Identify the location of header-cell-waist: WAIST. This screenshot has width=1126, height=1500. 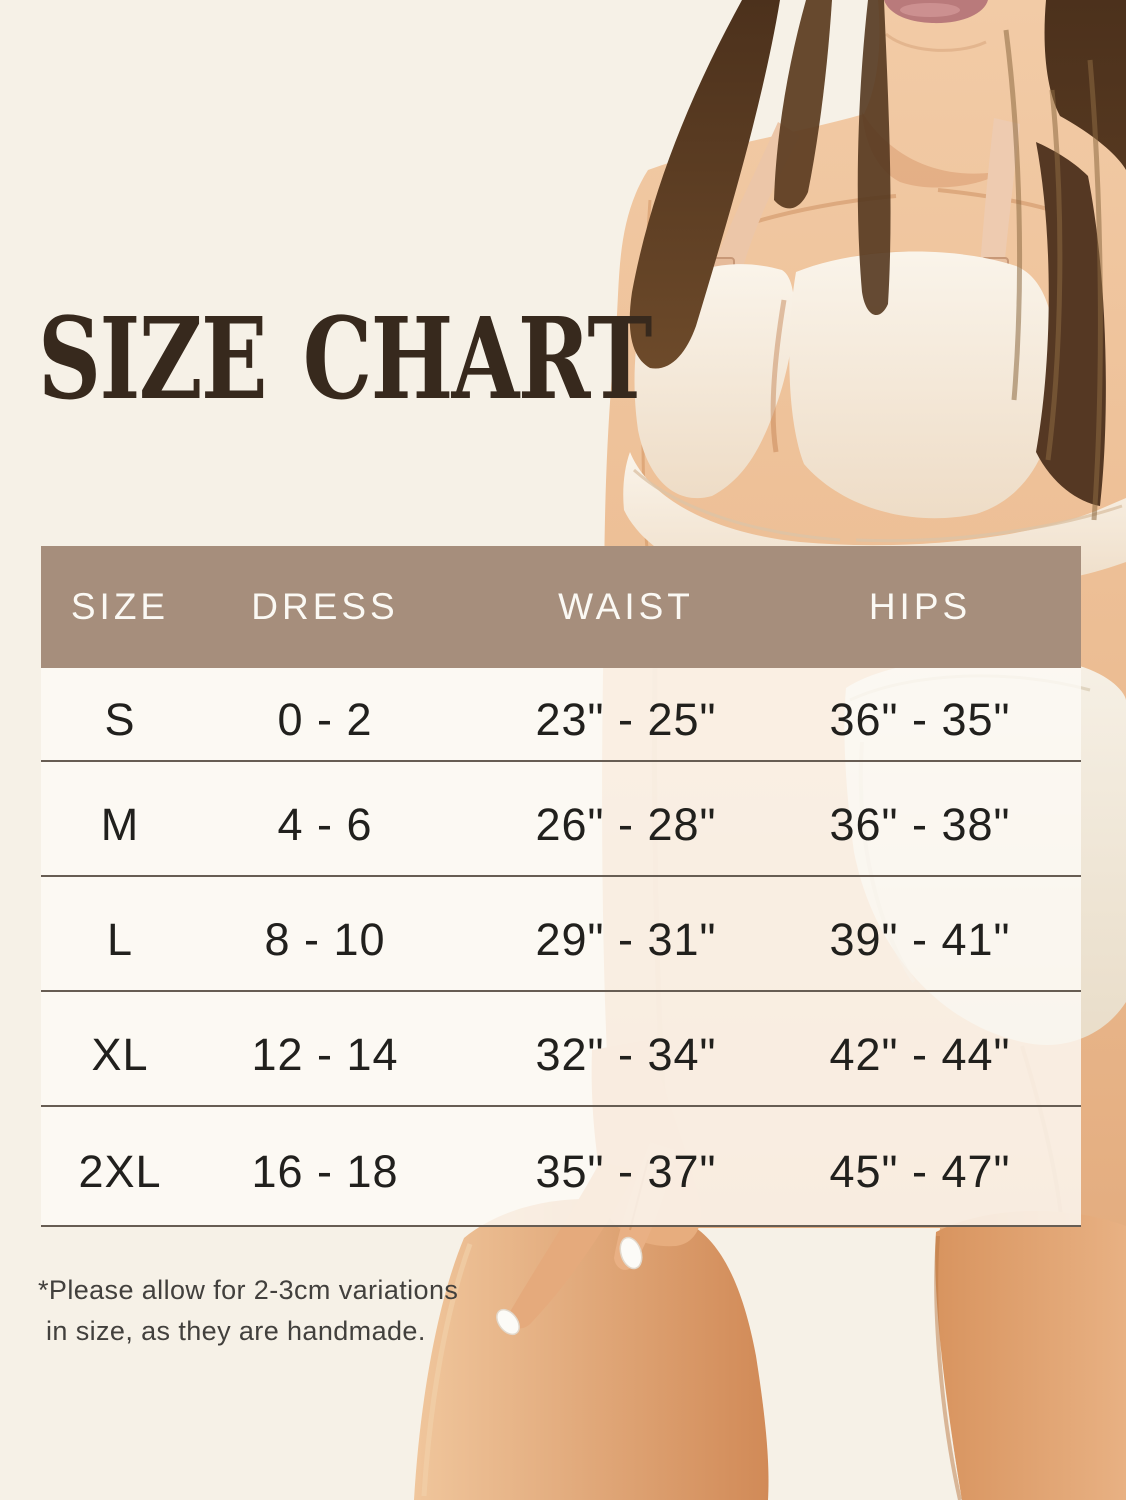
(626, 606).